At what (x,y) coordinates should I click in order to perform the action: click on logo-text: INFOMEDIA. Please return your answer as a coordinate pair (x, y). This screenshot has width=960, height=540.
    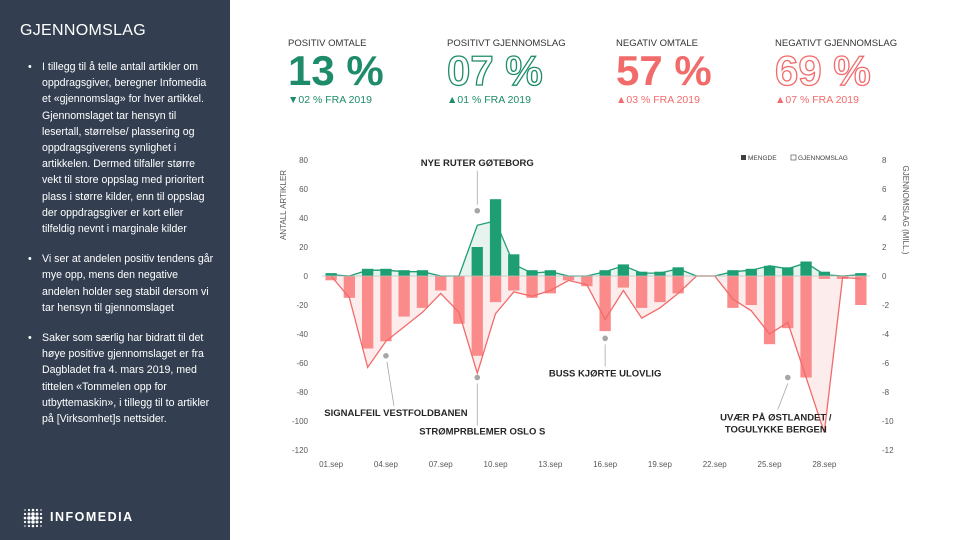
    Looking at the image, I should click on (92, 517).